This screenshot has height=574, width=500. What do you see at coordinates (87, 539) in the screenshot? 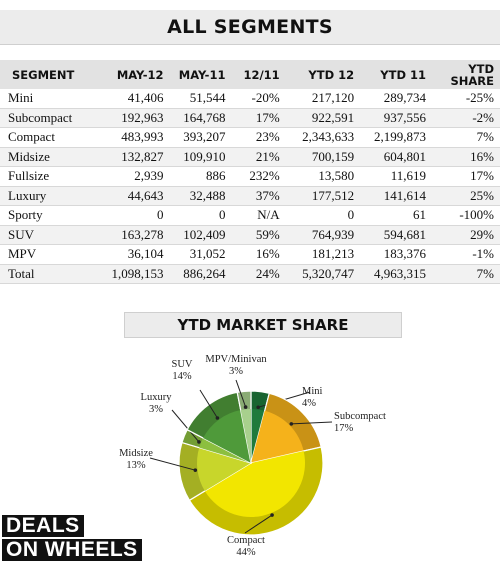
I see `deals-on-wheels-logo: DEALS ON WHEELS` at bounding box center [87, 539].